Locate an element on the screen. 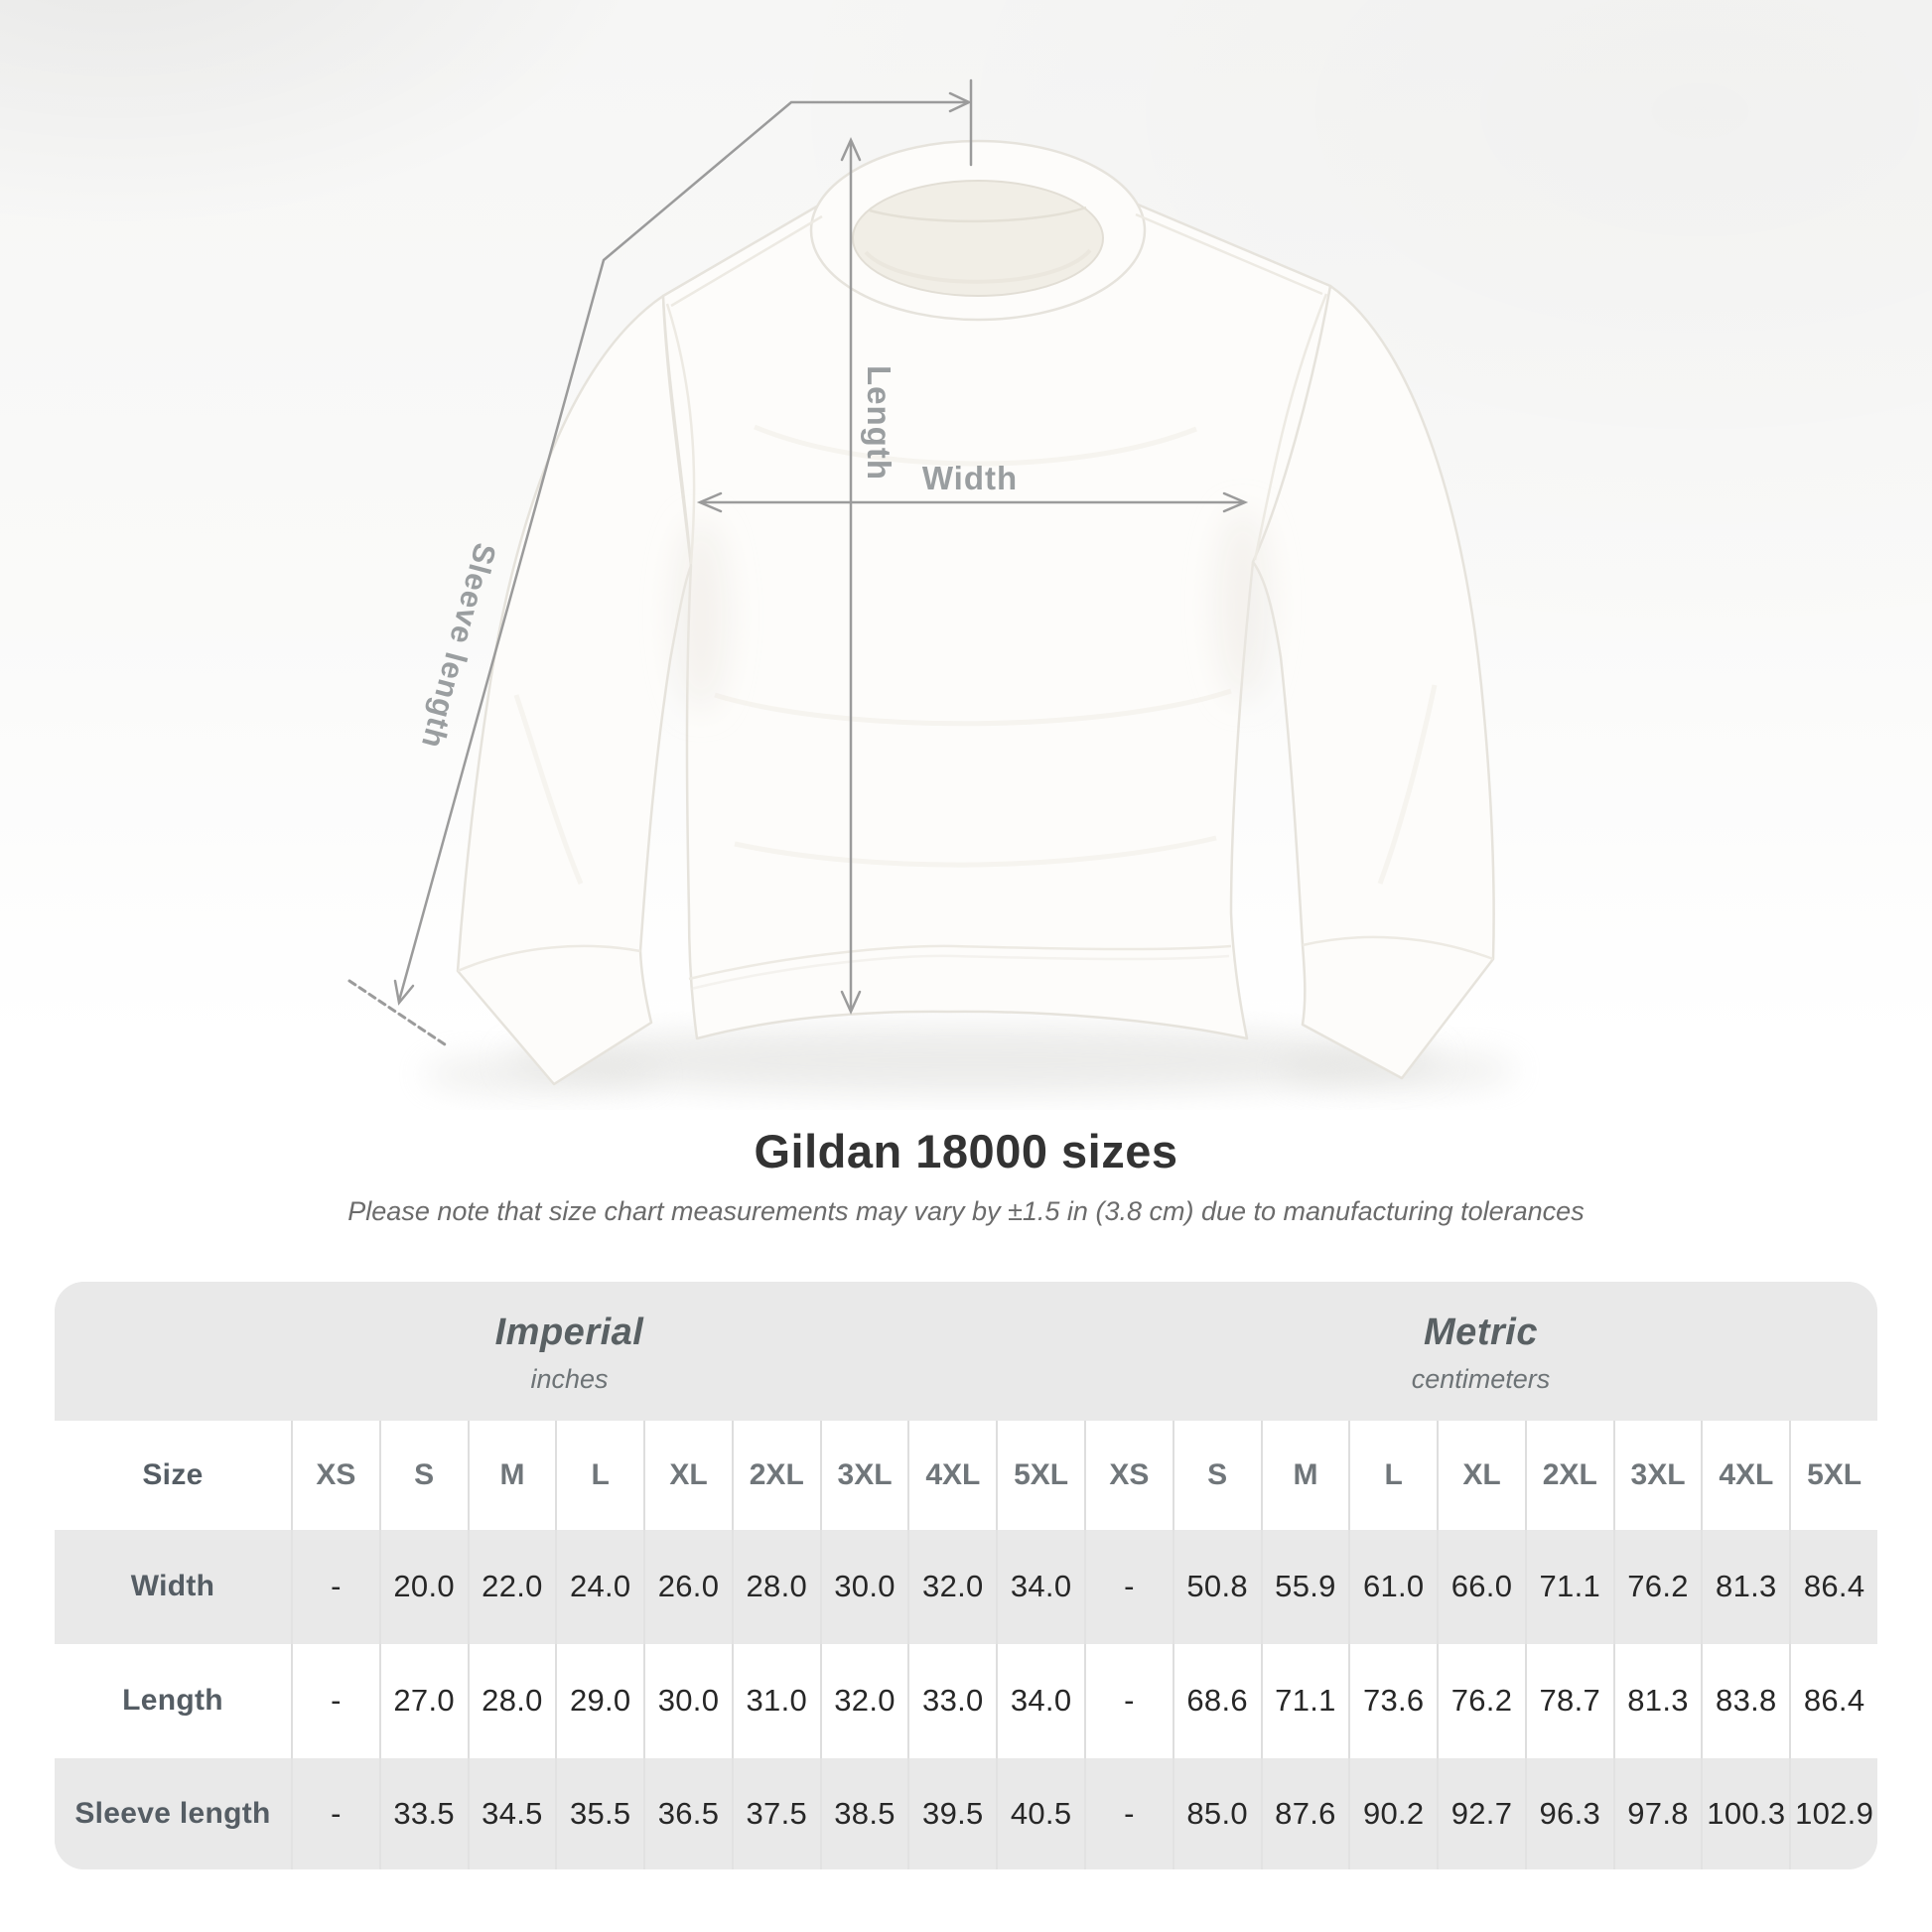  size-header-imperial: L is located at coordinates (599, 1475).